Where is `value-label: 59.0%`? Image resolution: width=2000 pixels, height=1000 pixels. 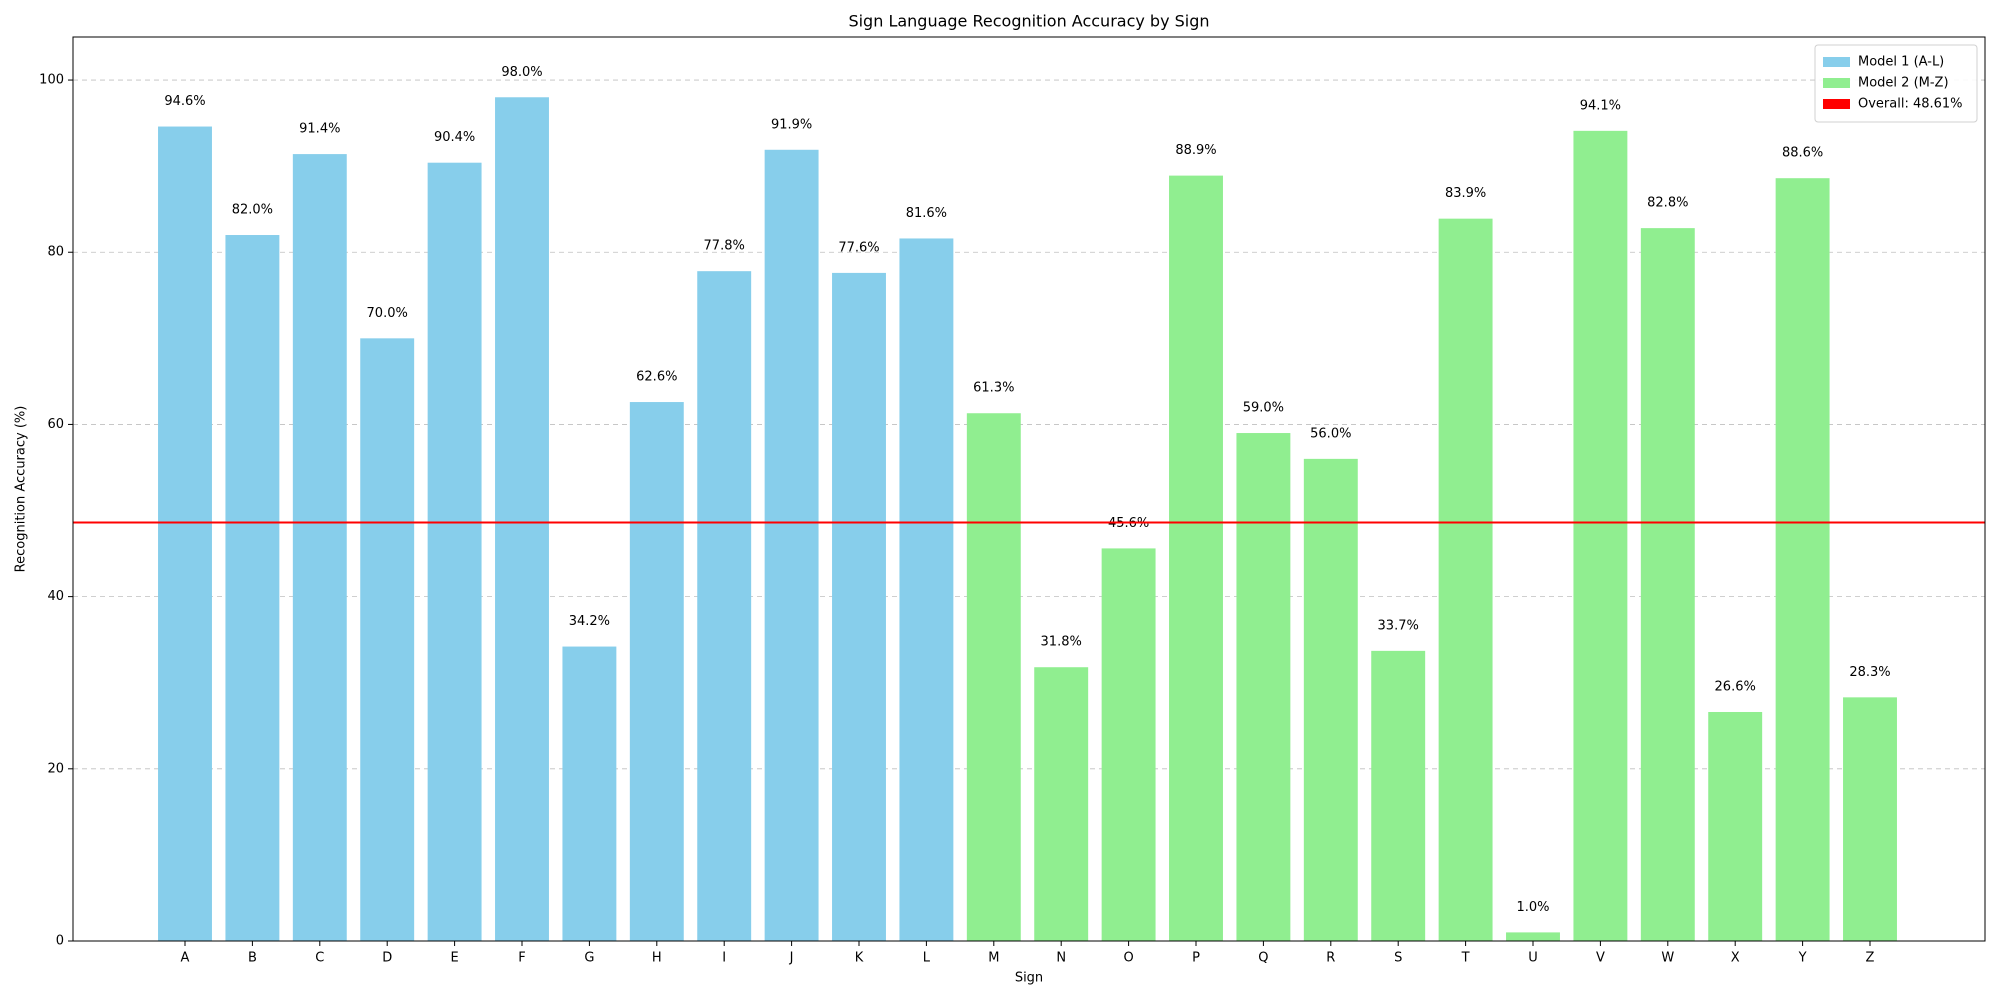
value-label: 59.0% is located at coordinates (1263, 408).